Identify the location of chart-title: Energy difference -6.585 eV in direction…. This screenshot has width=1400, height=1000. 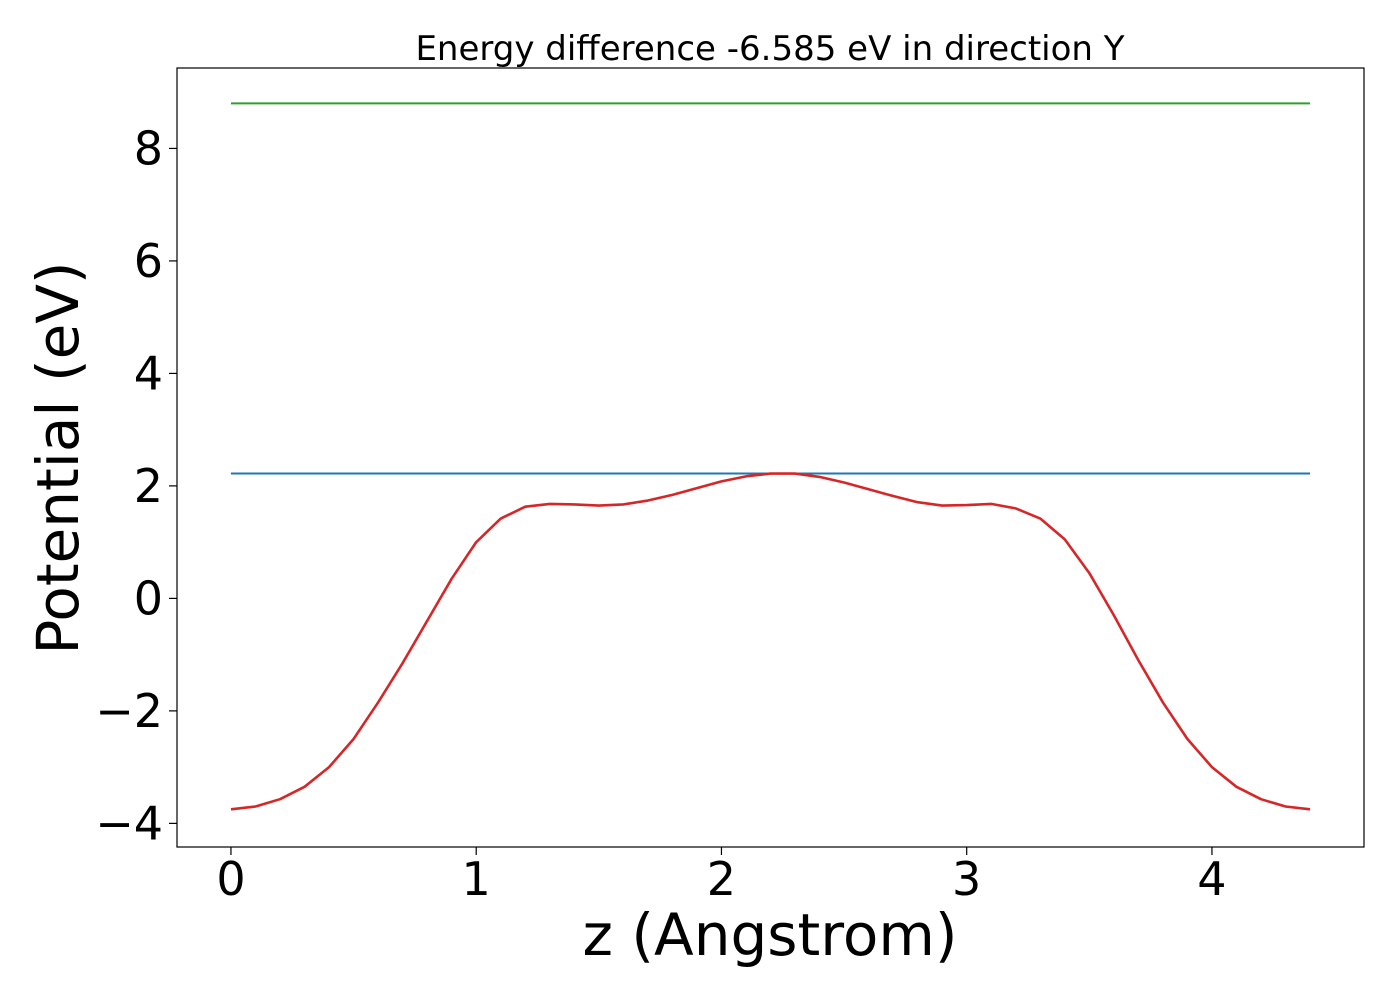
(769, 49).